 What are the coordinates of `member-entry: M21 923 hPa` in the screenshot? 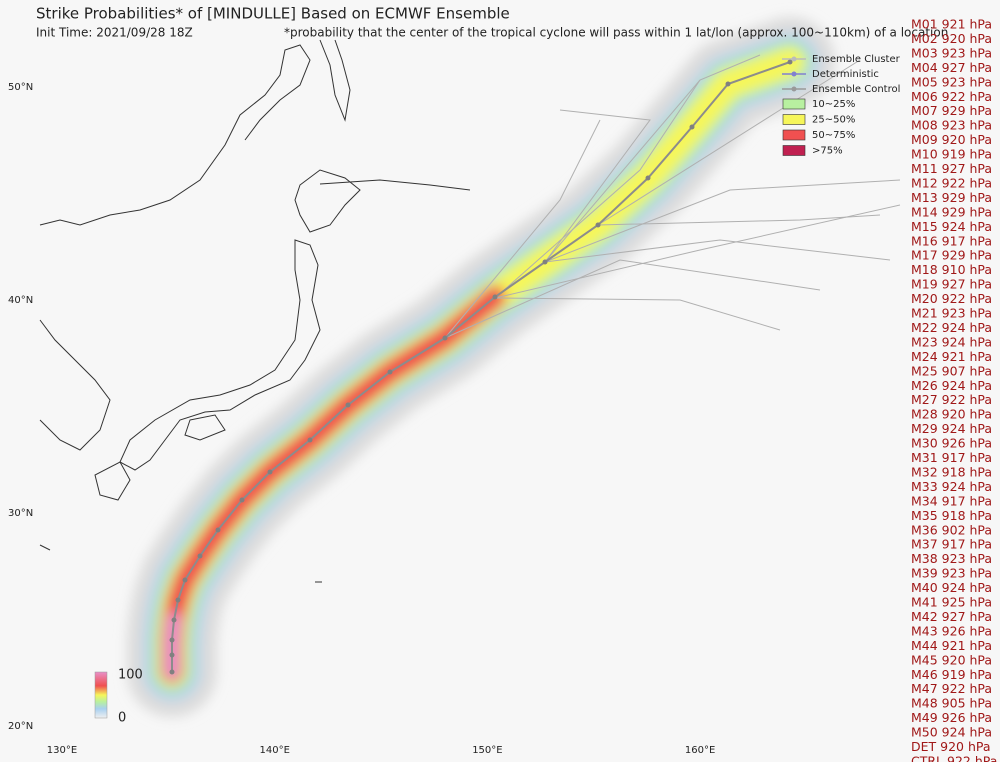 It's located at (951, 313).